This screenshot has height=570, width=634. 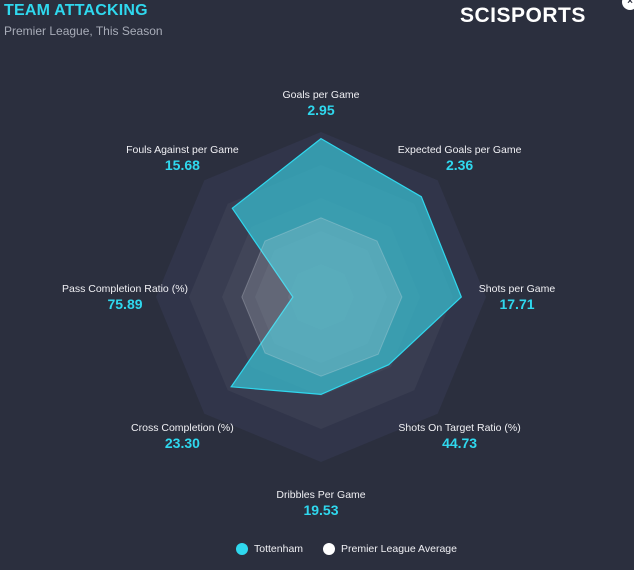 What do you see at coordinates (182, 165) in the screenshot?
I see `axis-value-7: 15.68` at bounding box center [182, 165].